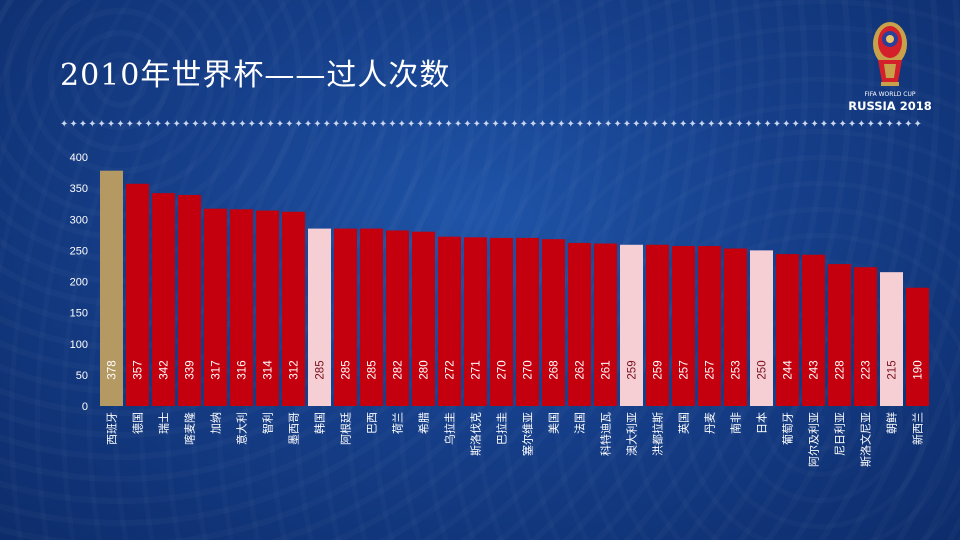 Image resolution: width=960 pixels, height=540 pixels. What do you see at coordinates (789, 370) in the screenshot?
I see `value-label: 244` at bounding box center [789, 370].